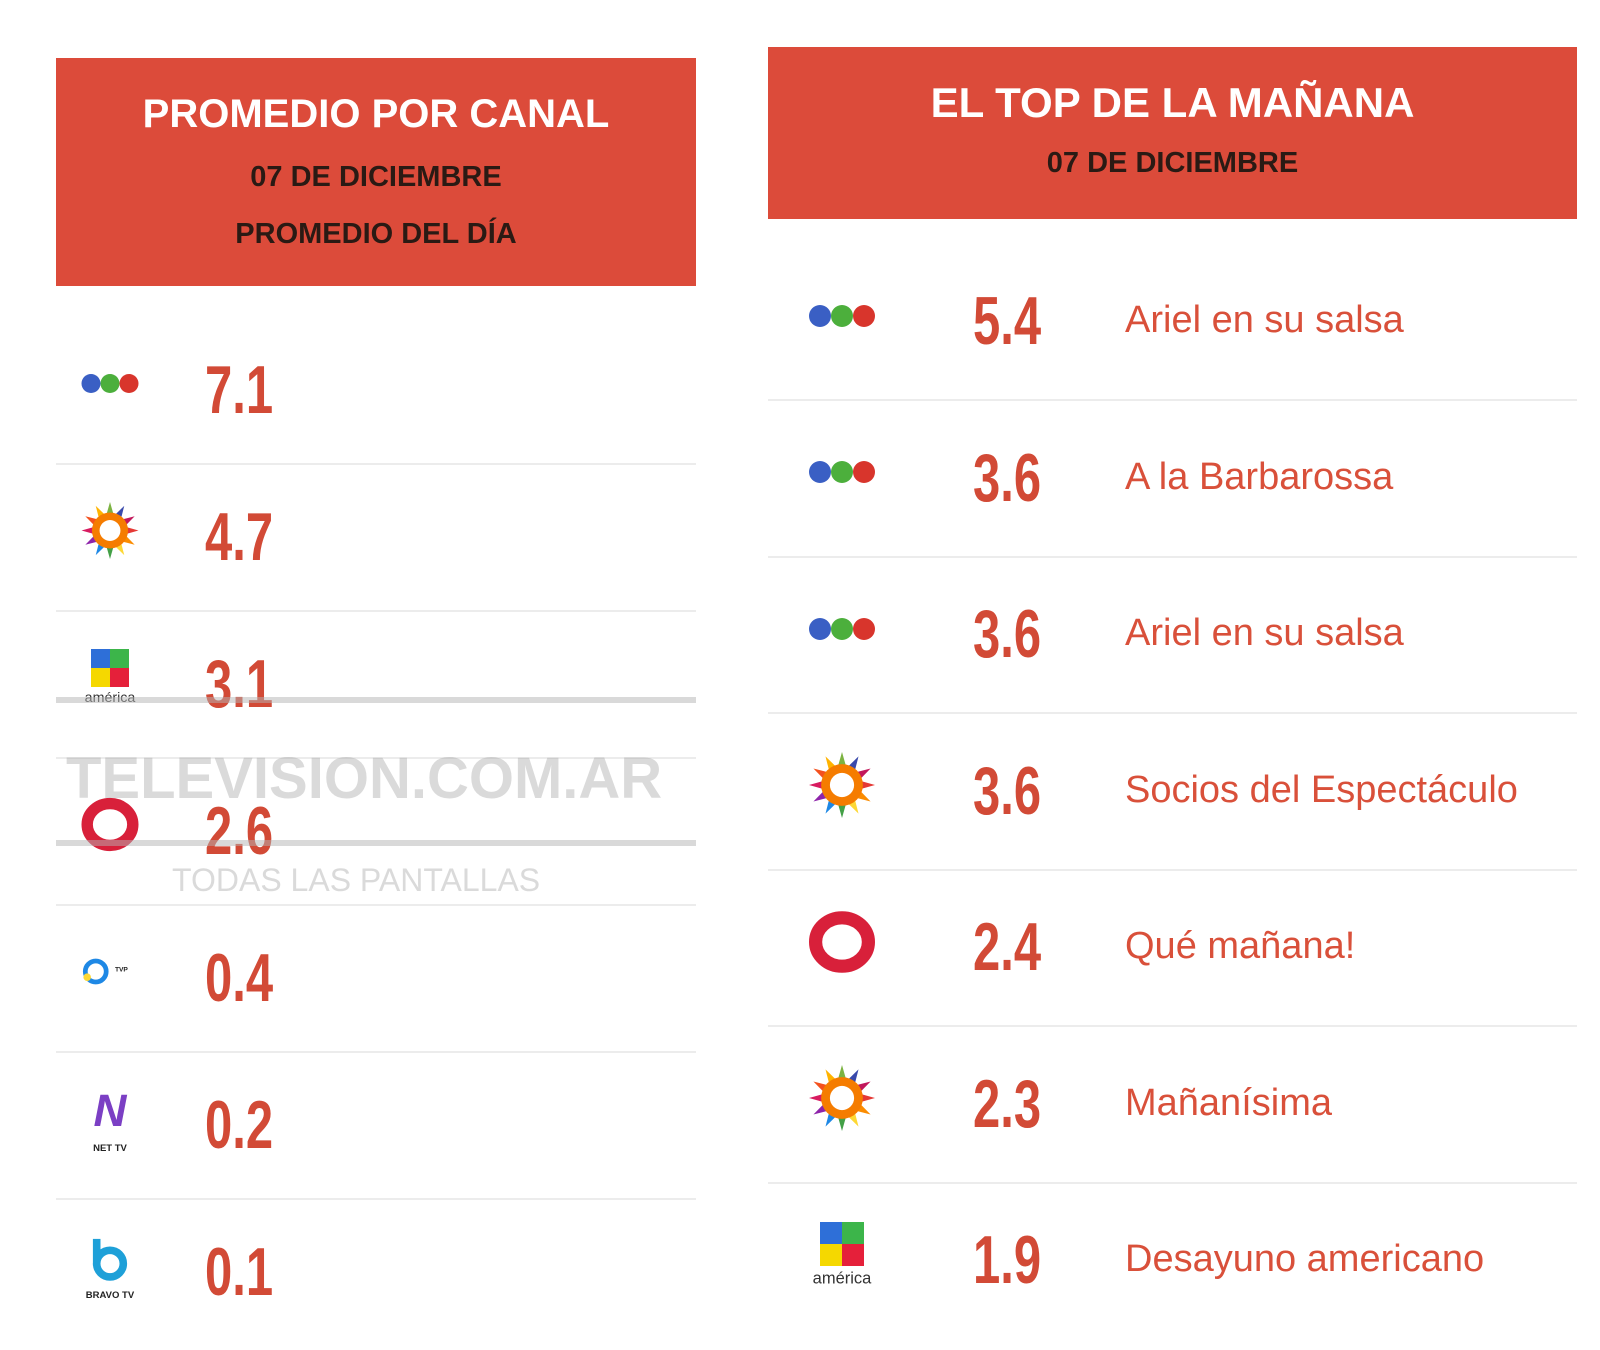 This screenshot has height=1350, width=1600. What do you see at coordinates (110, 1147) in the screenshot?
I see `logo-text: NET TV` at bounding box center [110, 1147].